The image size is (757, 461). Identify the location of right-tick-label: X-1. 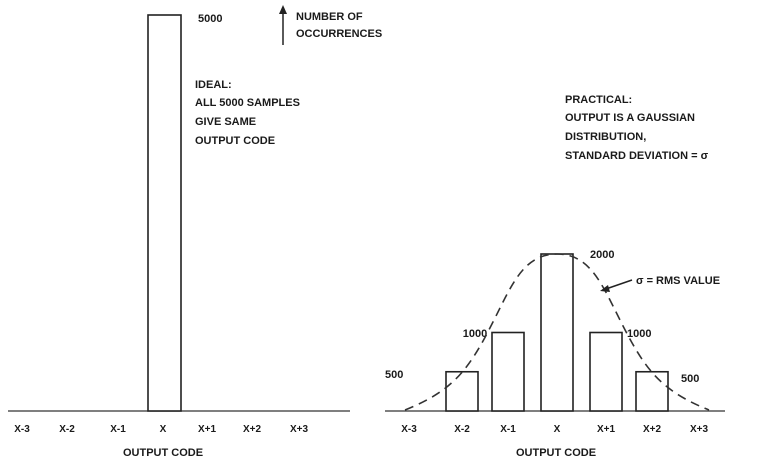
(508, 429).